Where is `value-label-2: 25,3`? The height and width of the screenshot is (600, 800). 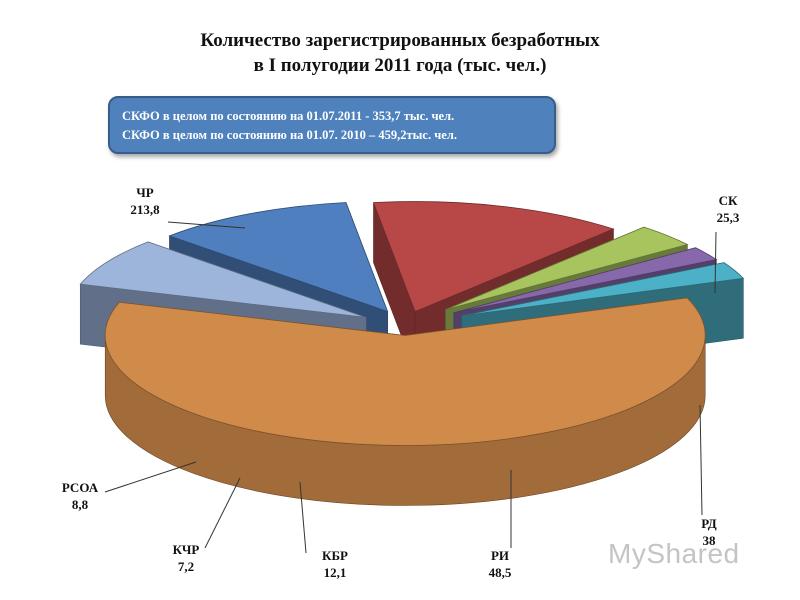 value-label-2: 25,3 is located at coordinates (728, 217).